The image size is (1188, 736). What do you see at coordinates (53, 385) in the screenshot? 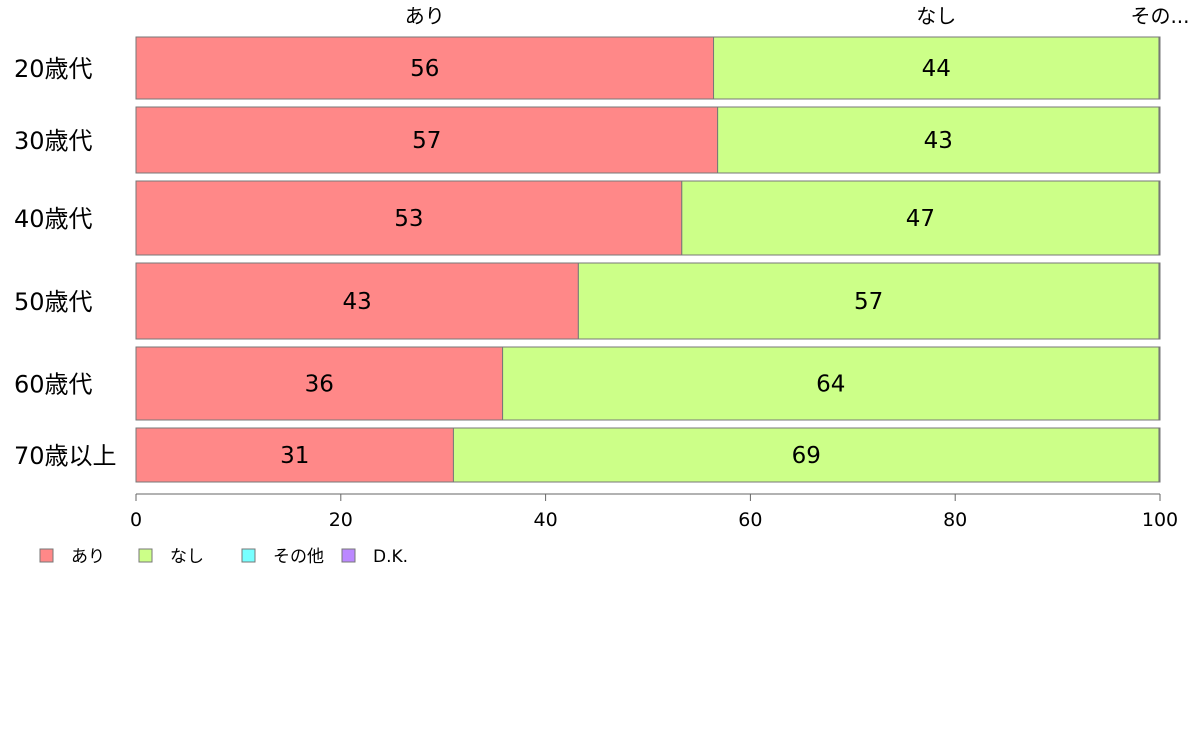
I see `category-label: 60歳代` at bounding box center [53, 385].